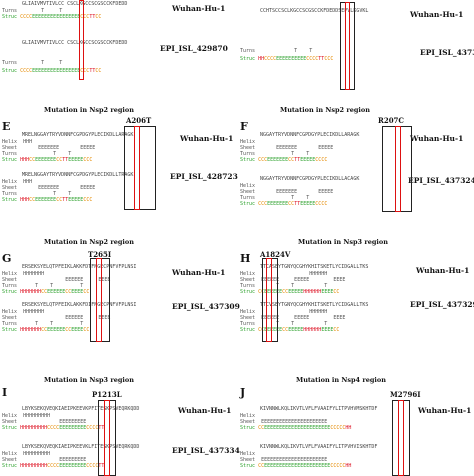 This screenshot has width=474, height=476. Describe the element at coordinates (78, 135) in the screenshot. I see `sequence-reference: MRELNGGAYTRYVDNNFCGPDGYPLECIKDLLARAGK` at that location.